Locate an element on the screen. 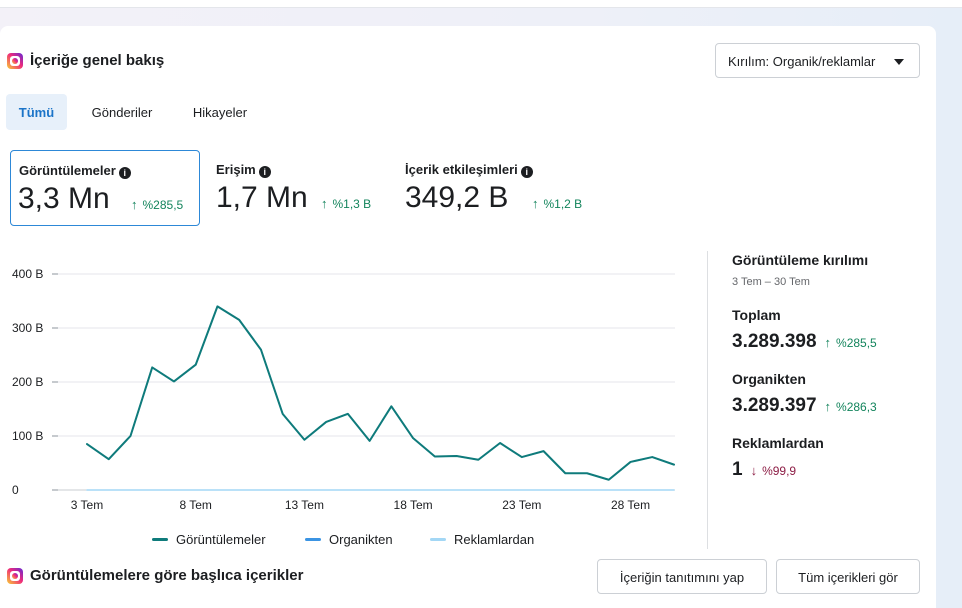  tab-stories: Hikayeler is located at coordinates (220, 112).